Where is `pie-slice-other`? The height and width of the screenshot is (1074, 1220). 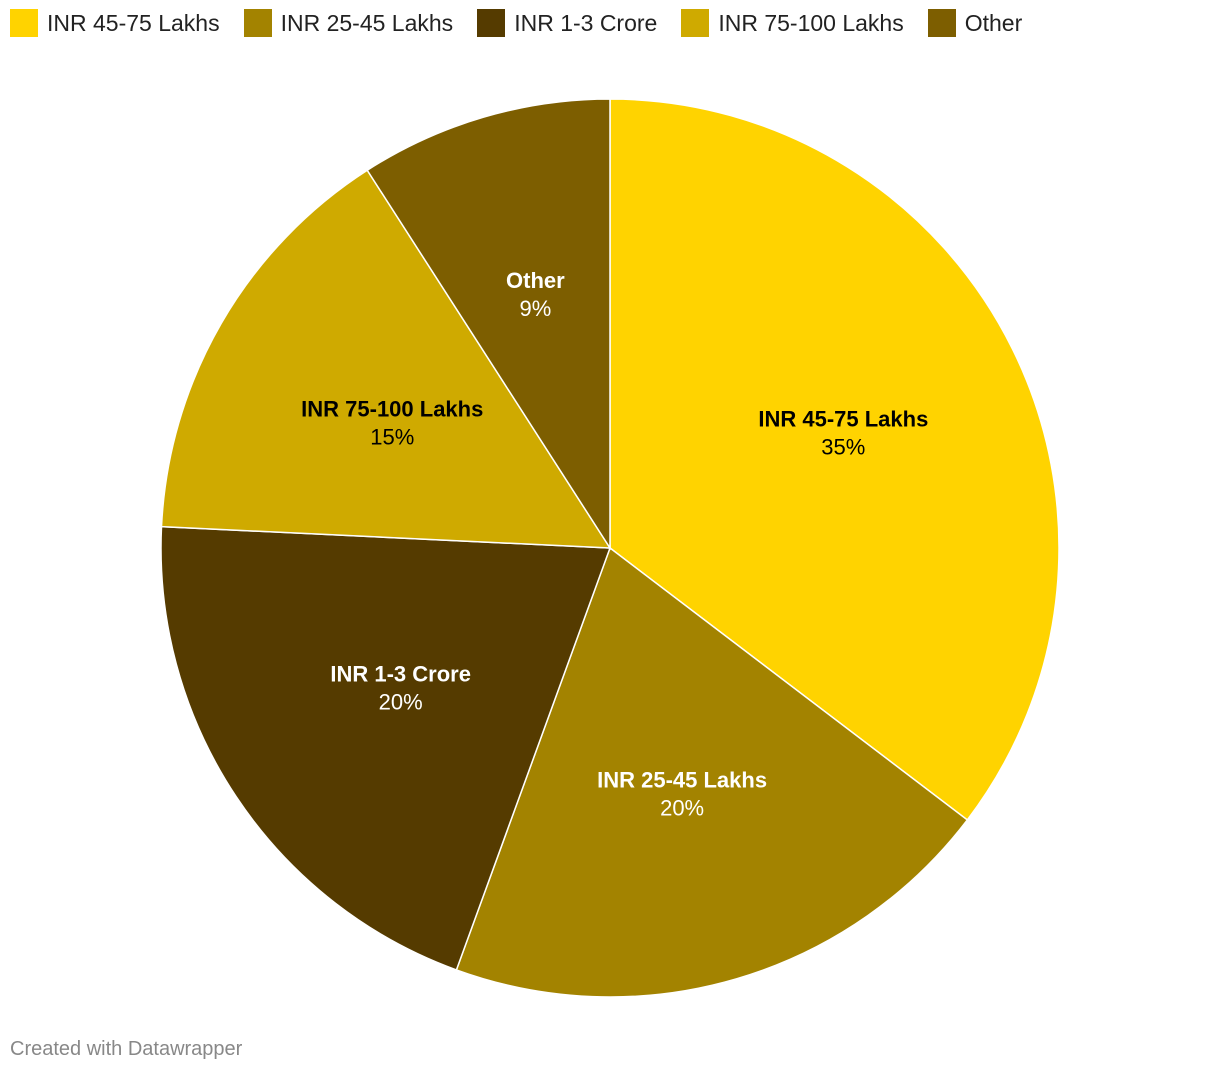 pie-slice-other is located at coordinates (488, 324).